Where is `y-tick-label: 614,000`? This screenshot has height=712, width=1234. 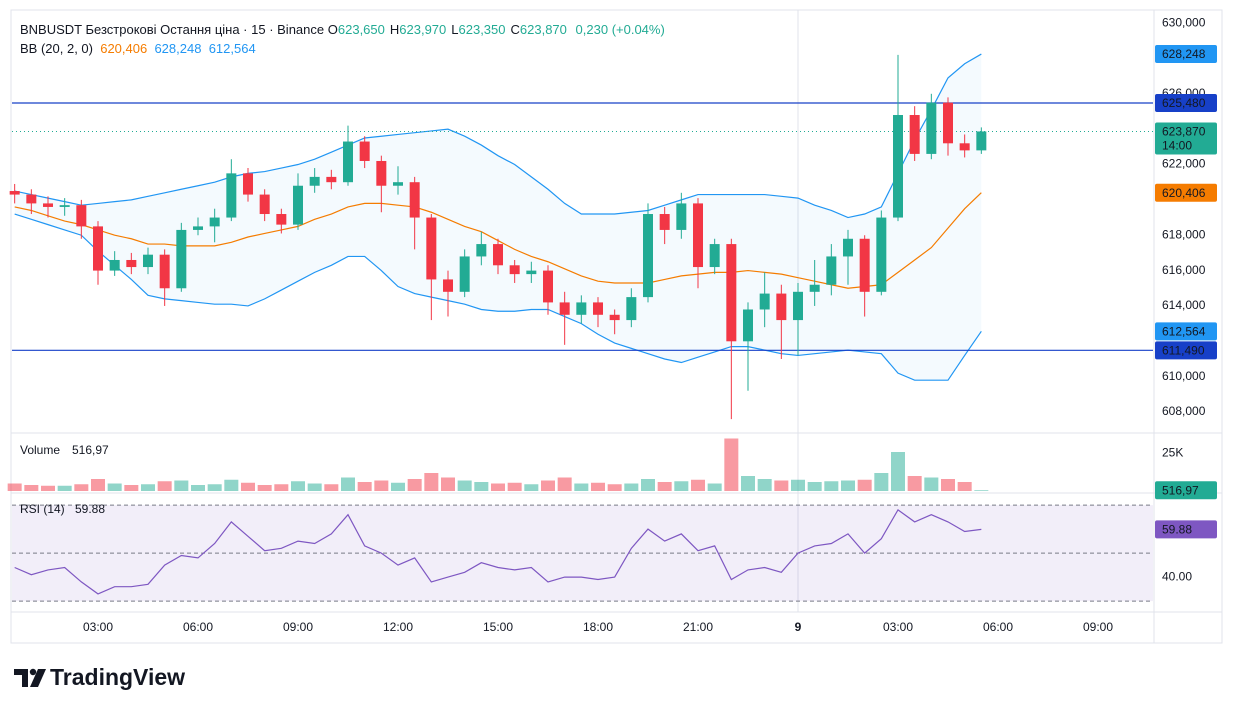
y-tick-label: 614,000 is located at coordinates (1184, 305).